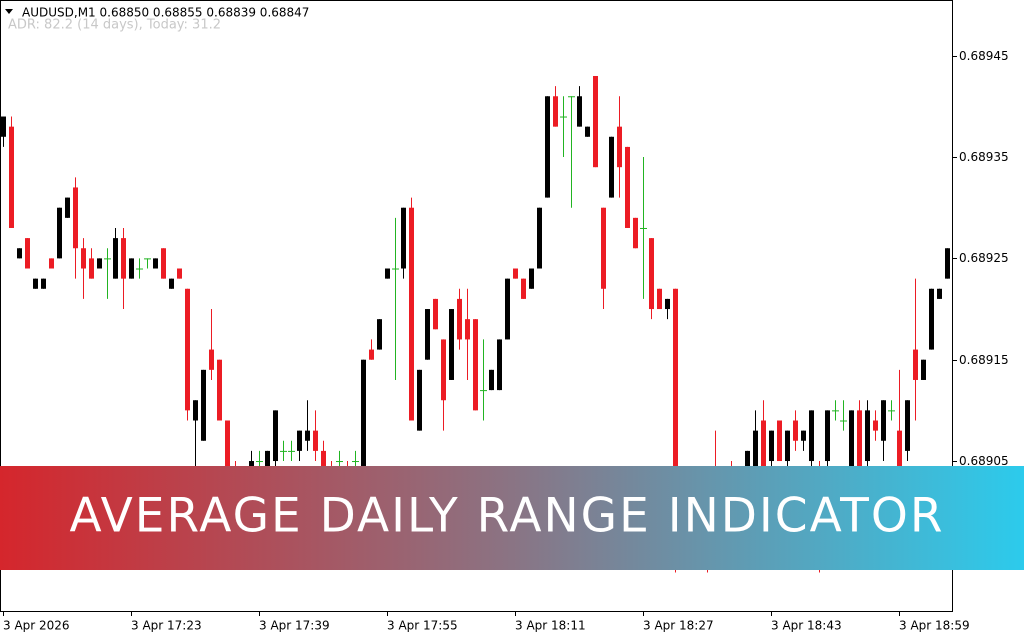  What do you see at coordinates (550, 626) in the screenshot?
I see `x-tick-label: 3 Apr 18:11` at bounding box center [550, 626].